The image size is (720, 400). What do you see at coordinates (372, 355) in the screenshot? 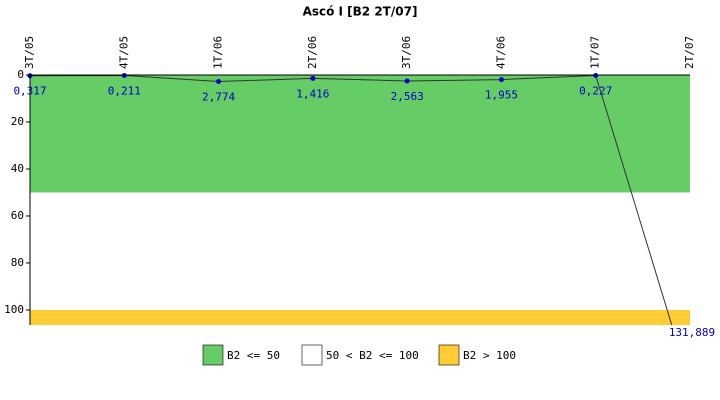
I see `legend-label: 50 < B2 <= 100` at bounding box center [372, 355].